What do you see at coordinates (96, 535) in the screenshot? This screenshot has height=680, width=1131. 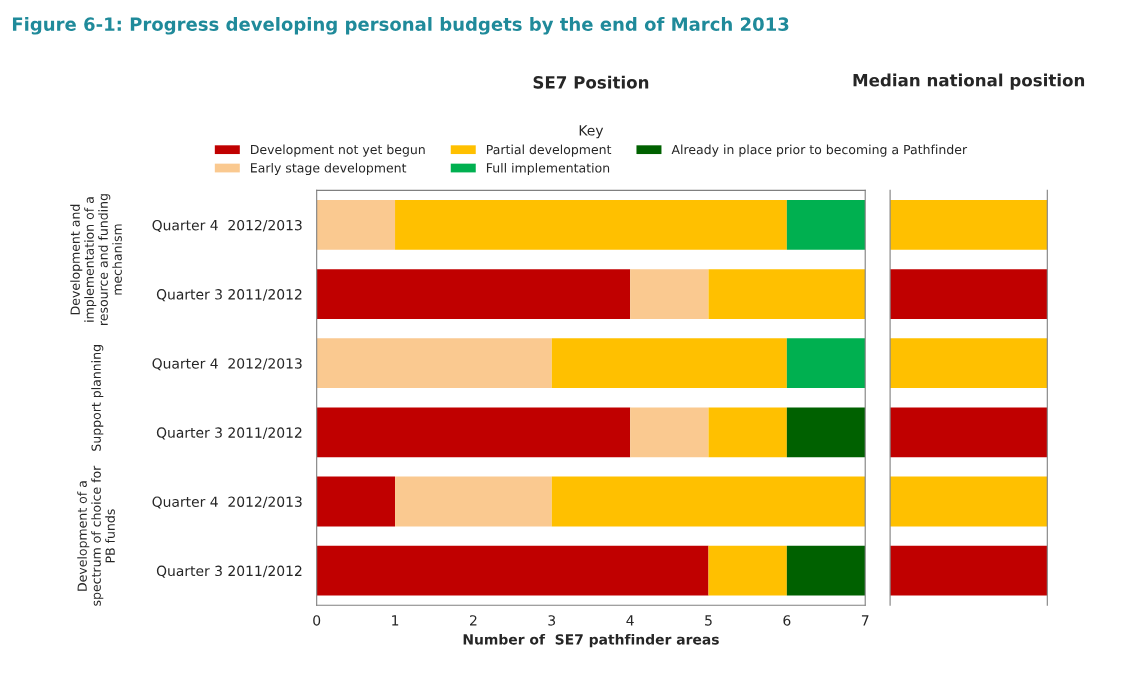 I see `text: Development of a spectrum of choice for PB funds` at bounding box center [96, 535].